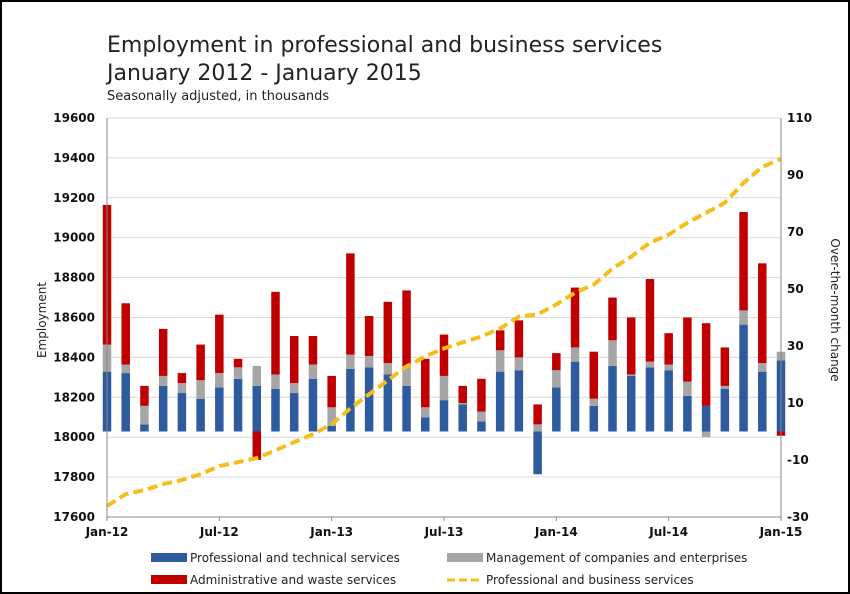  What do you see at coordinates (795, 403) in the screenshot?
I see `y-right-tick-label: 10` at bounding box center [795, 403].